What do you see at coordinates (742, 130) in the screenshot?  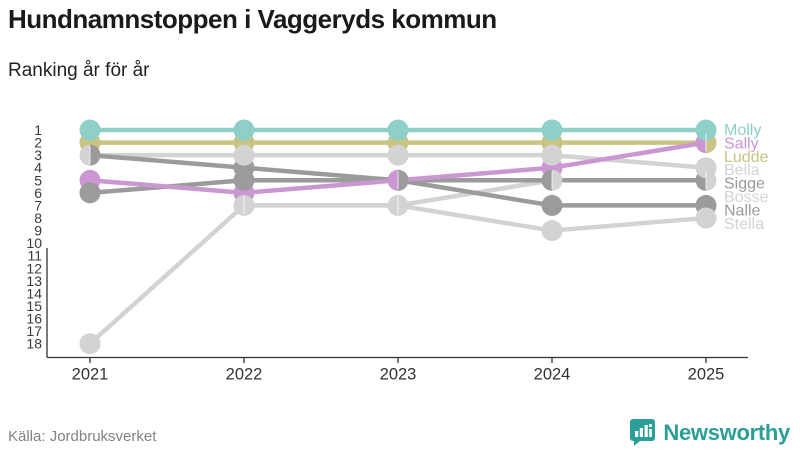 I see `series-label-molly: Molly` at bounding box center [742, 130].